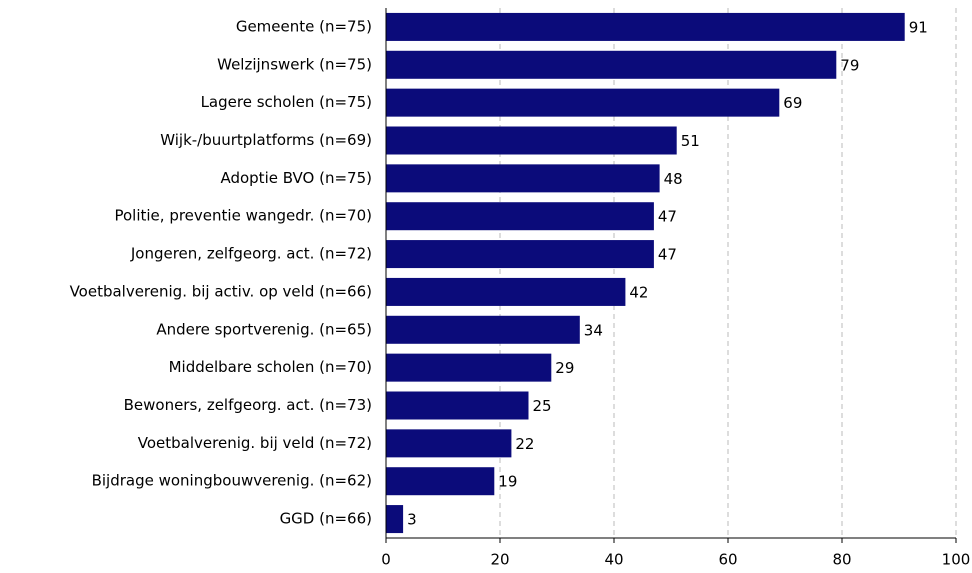 The width and height of the screenshot is (972, 573). Describe the element at coordinates (326, 519) in the screenshot. I see `y-tick-label: GGD (n=66)` at that location.